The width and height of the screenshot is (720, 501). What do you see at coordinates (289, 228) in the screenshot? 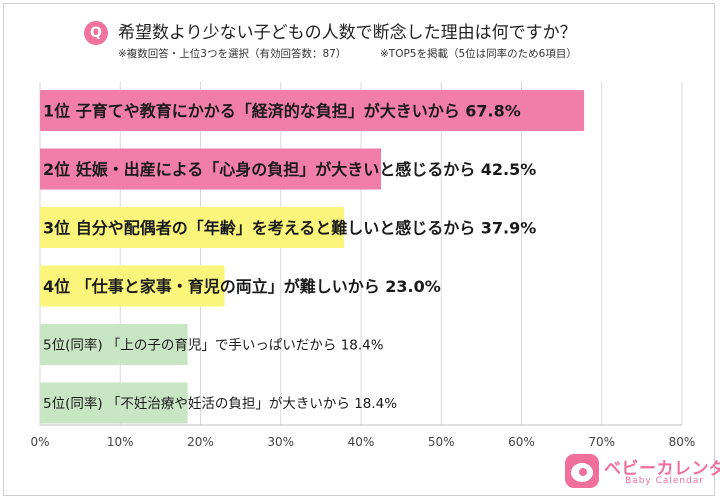
I see `bar-label-3: 3位 自分や配偶者の「年齢」を考えると難しいと感じるから 37.9%` at bounding box center [289, 228].